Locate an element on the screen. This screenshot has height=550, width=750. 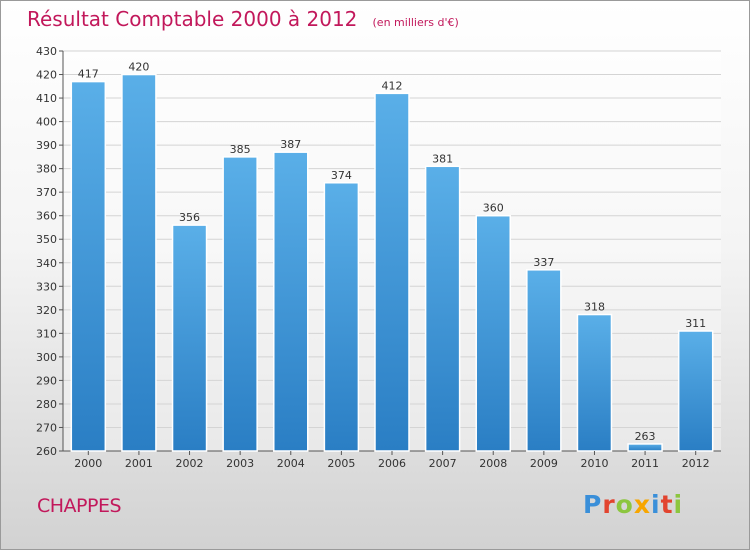
y-tick-label: 280 is located at coordinates (46, 404).